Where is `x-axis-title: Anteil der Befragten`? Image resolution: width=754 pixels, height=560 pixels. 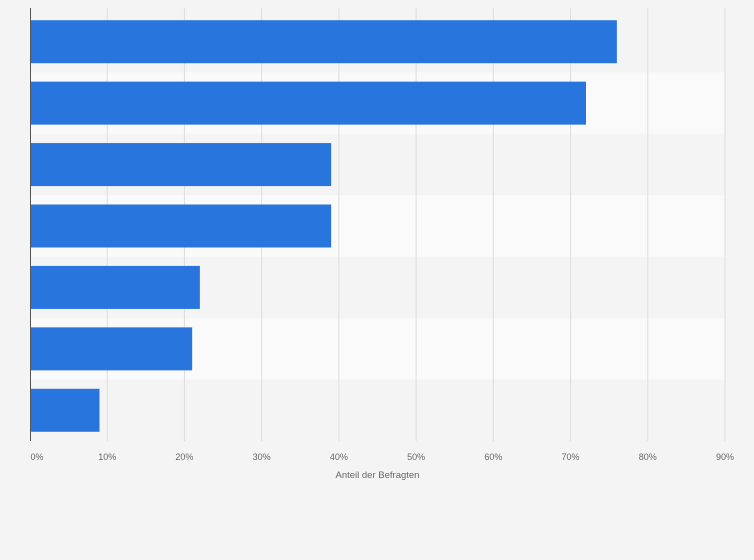
x-axis-title: Anteil der Befragten is located at coordinates (378, 475).